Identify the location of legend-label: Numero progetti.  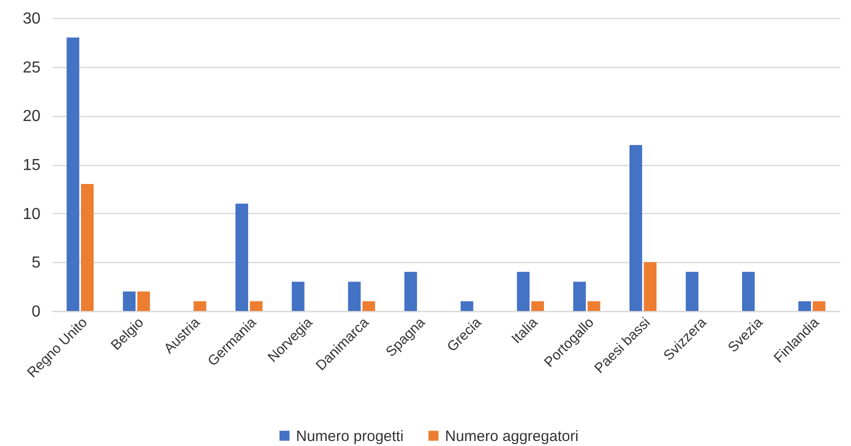
(350, 436).